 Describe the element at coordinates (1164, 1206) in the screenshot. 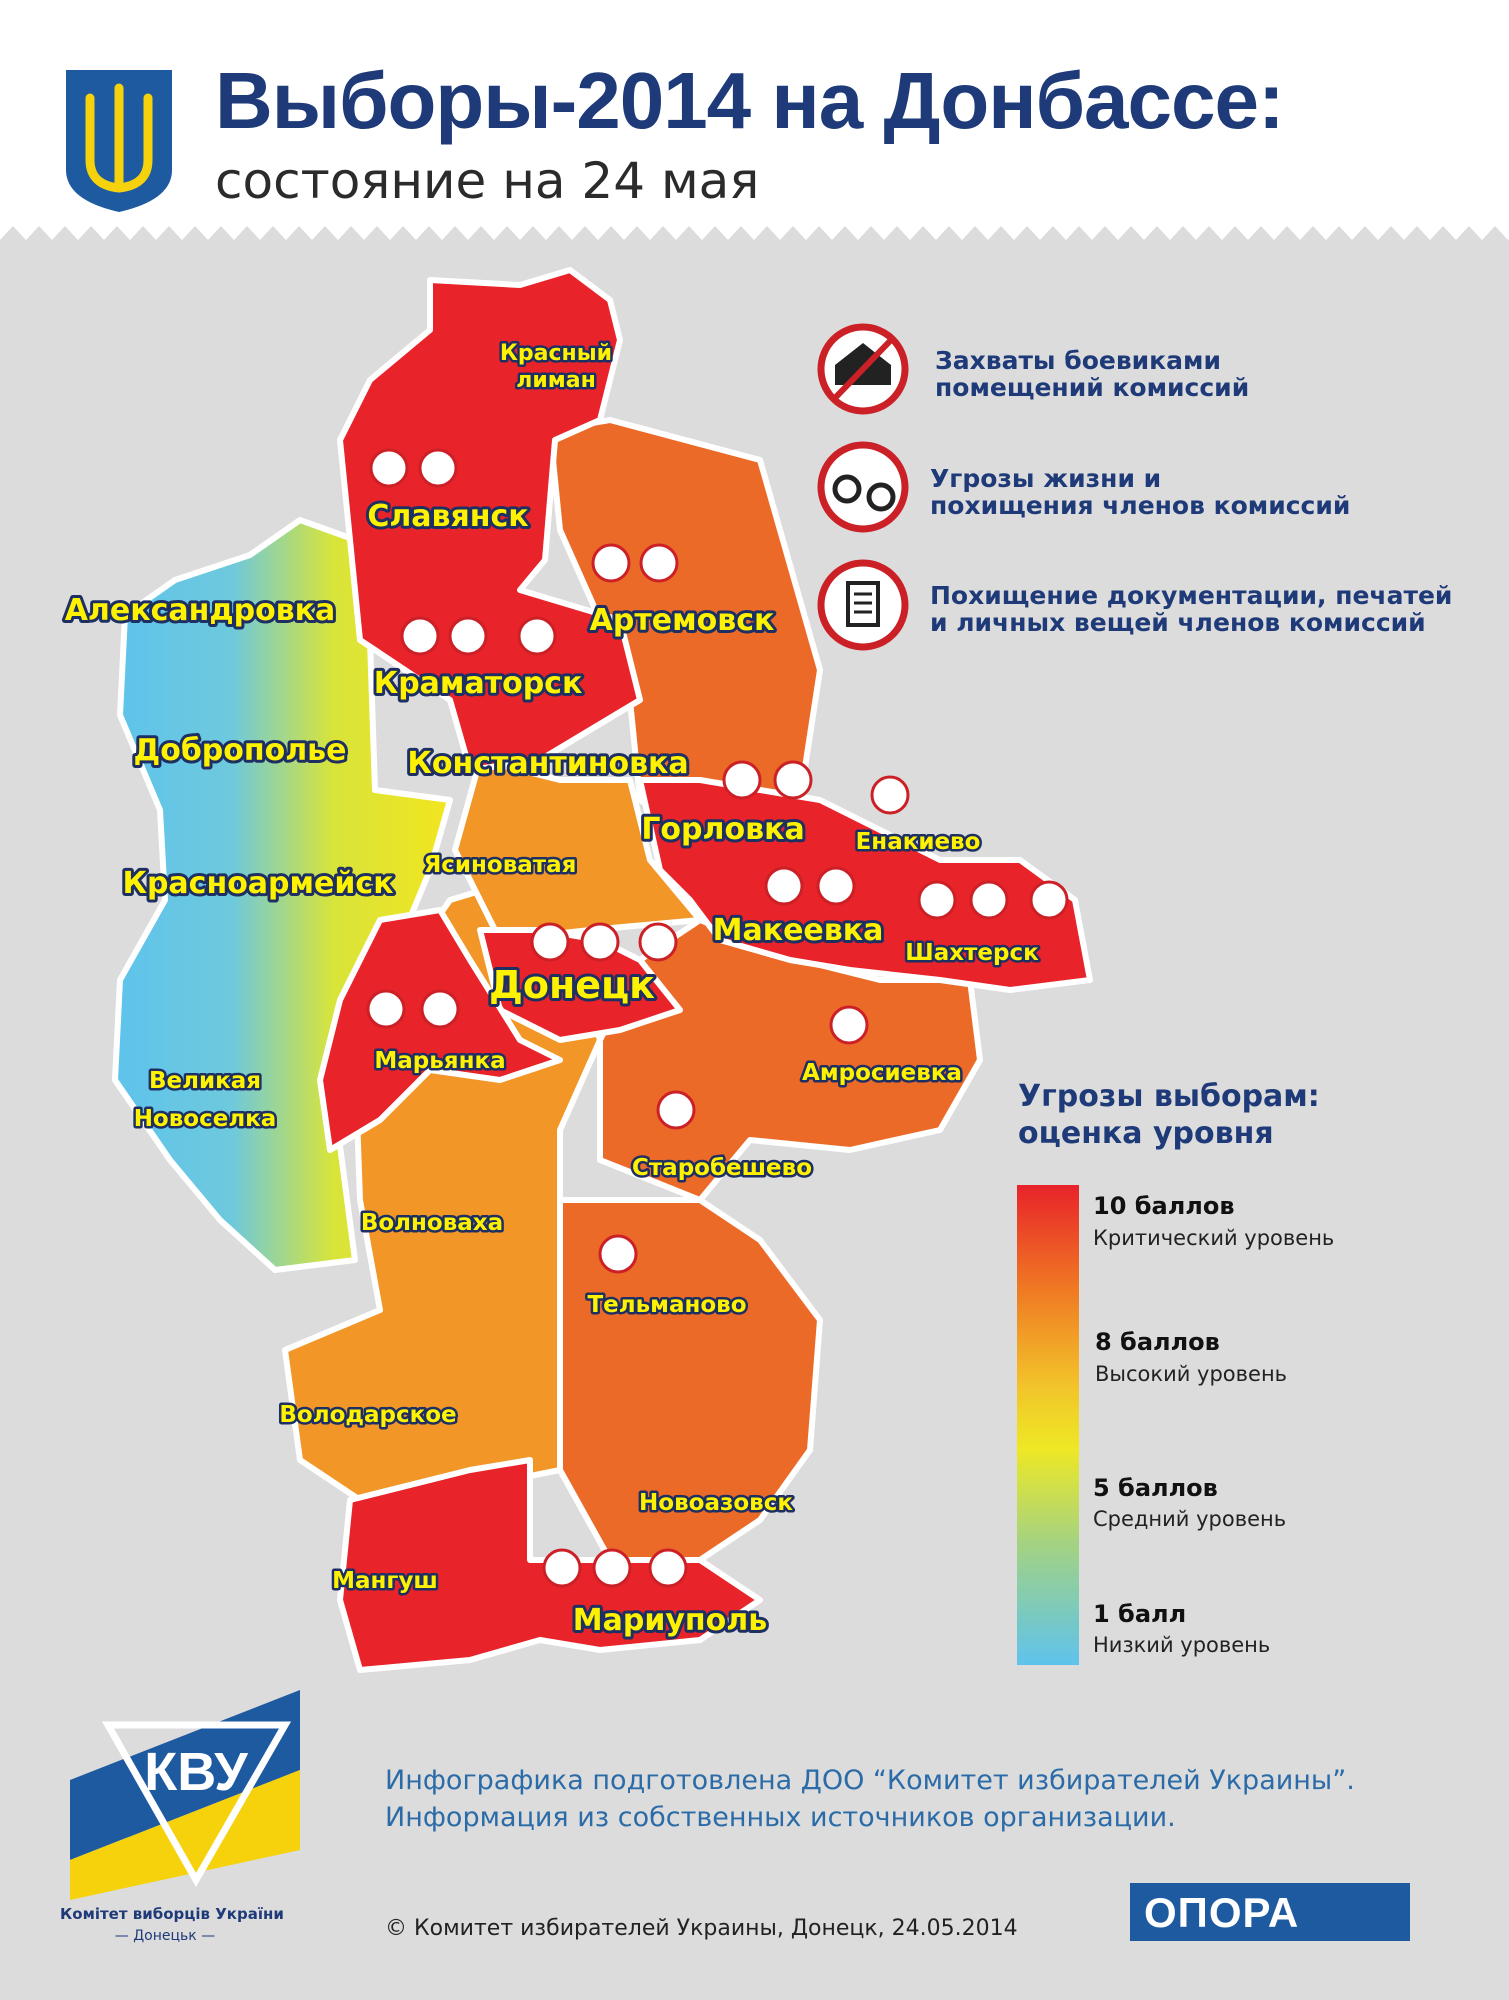

I see `scale-level-10-points: 10 баллов` at that location.